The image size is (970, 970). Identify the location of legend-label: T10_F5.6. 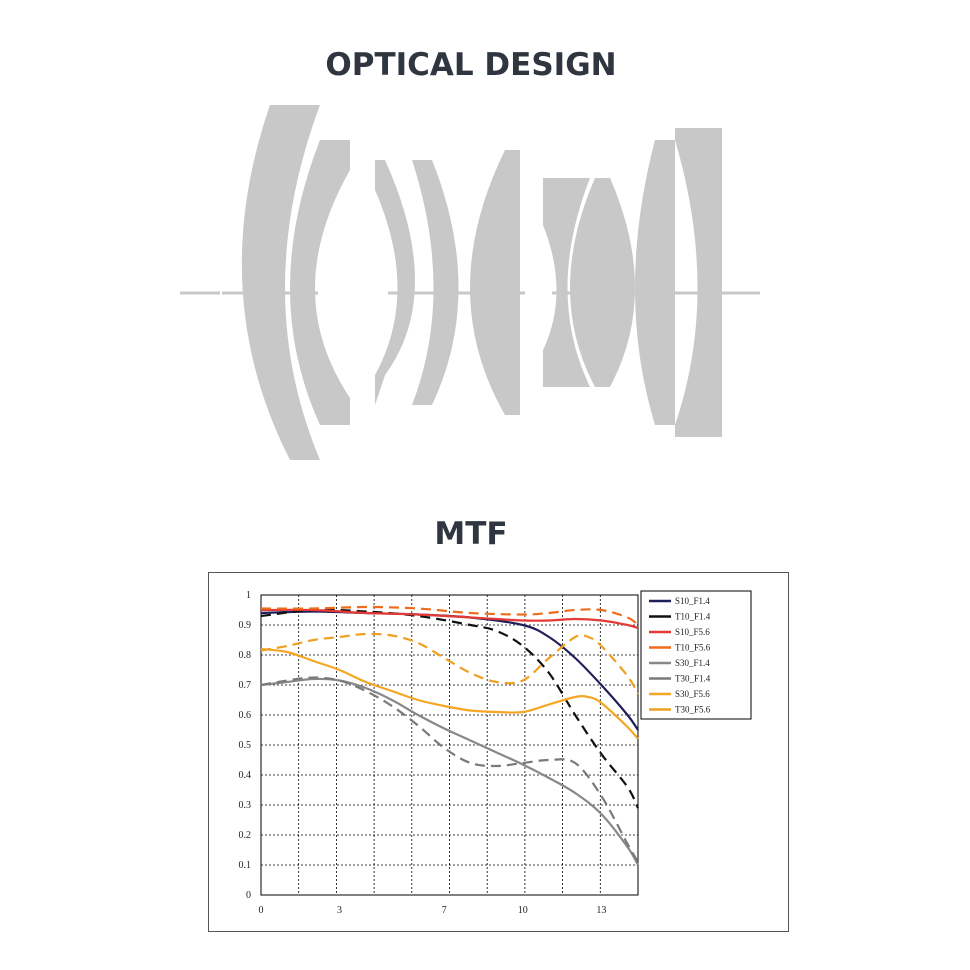
(693, 648).